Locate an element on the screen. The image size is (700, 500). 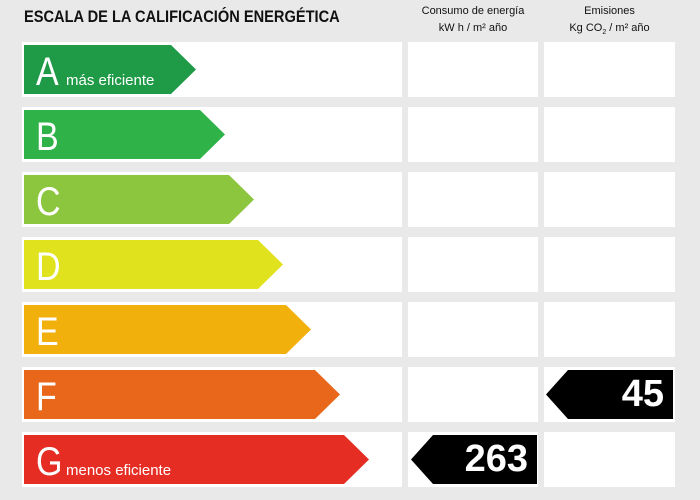
emissions-unit-sub: 2 is located at coordinates (604, 33).